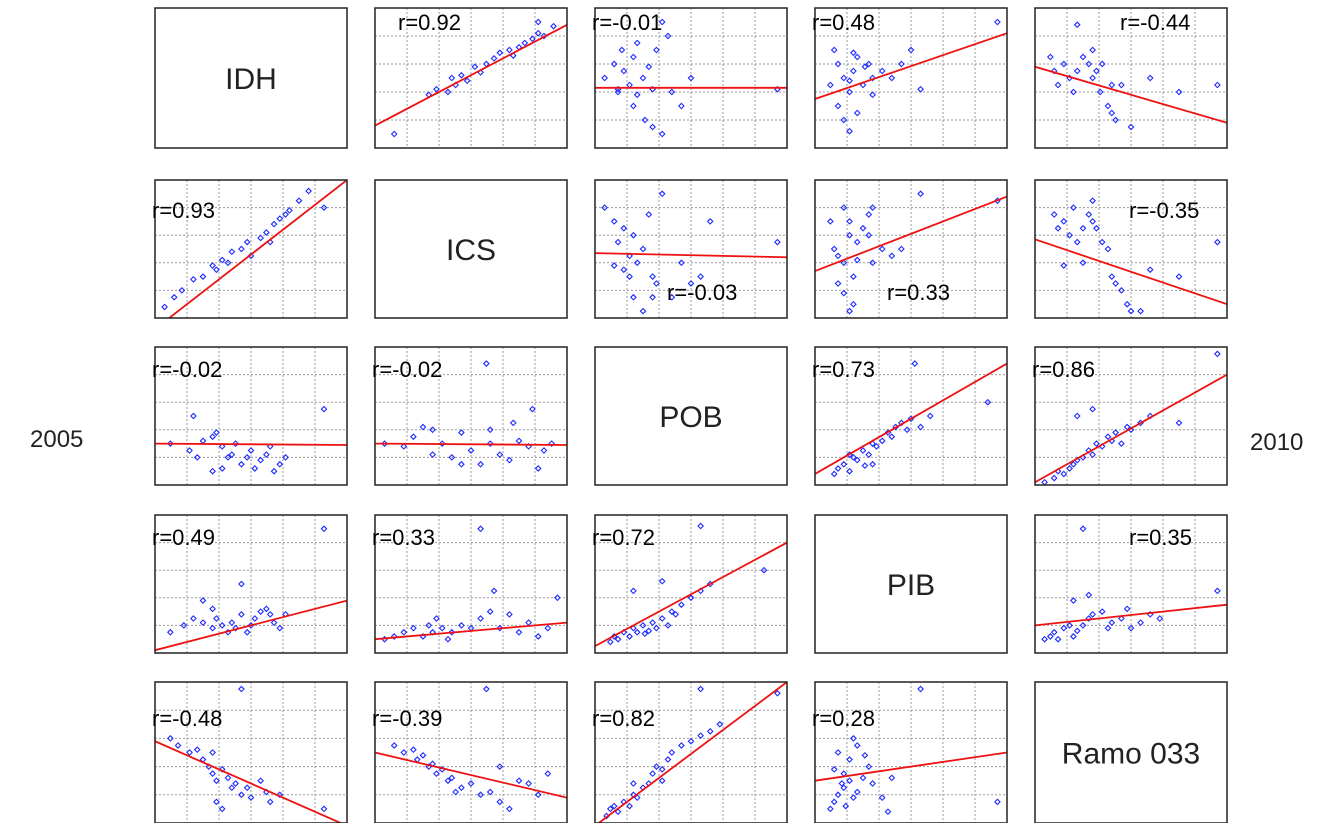  I want to click on correlation-label: r=-0.03, so click(702, 292).